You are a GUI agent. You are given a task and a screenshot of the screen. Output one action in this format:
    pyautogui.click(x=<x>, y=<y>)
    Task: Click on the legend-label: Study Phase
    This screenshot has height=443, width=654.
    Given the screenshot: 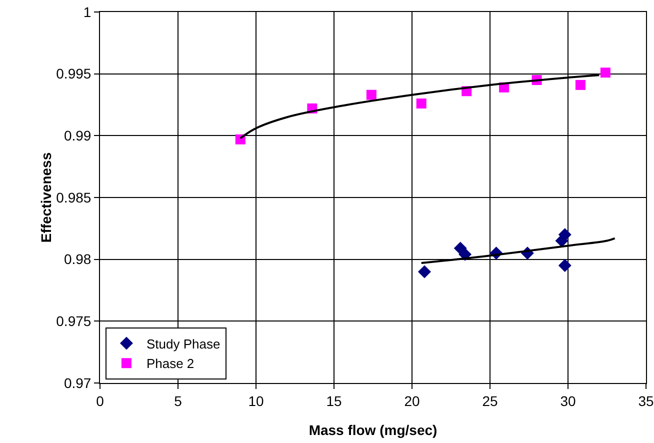 What is the action you would take?
    pyautogui.click(x=183, y=344)
    